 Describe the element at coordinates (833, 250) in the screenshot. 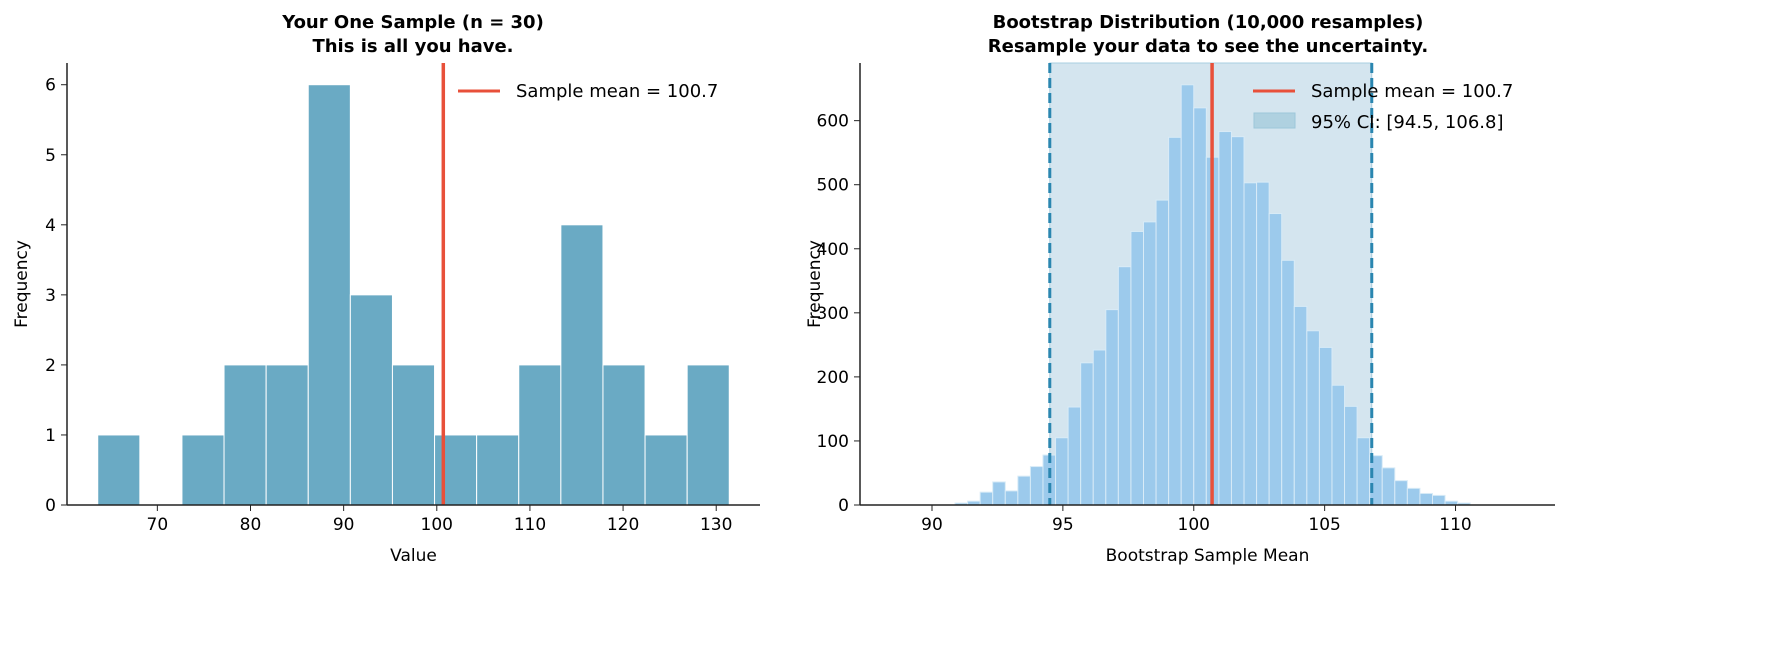

I see `y-tick-label: 400` at that location.